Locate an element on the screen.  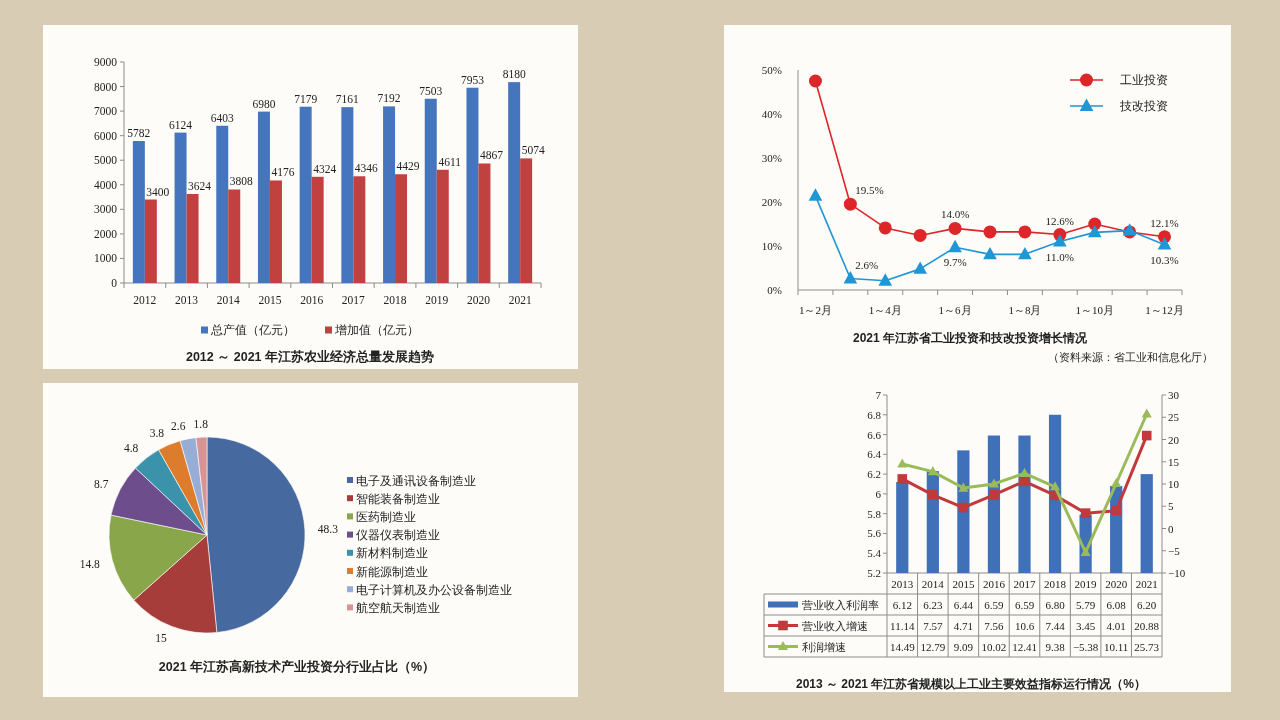
x-tick-label: 2019 is located at coordinates (1086, 583).